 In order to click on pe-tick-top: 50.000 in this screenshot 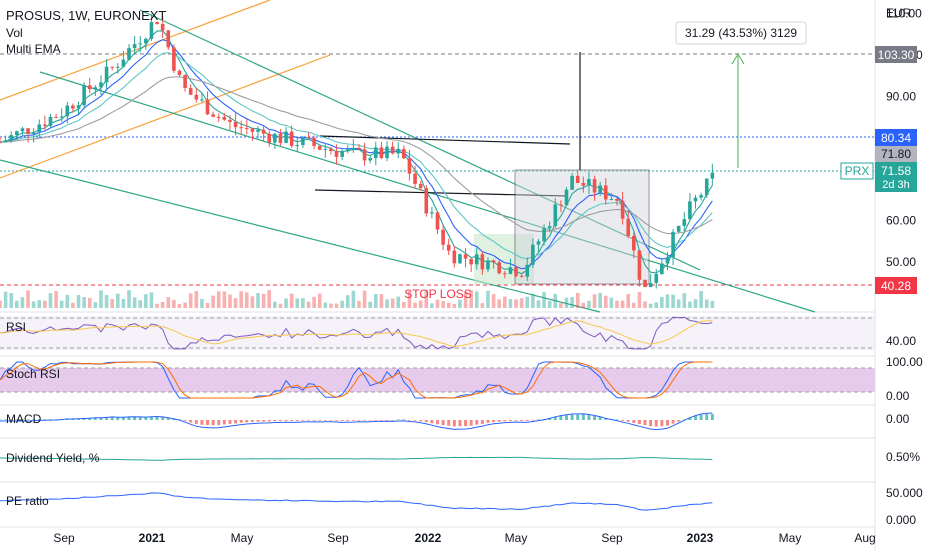, I will do `click(904, 493)`.